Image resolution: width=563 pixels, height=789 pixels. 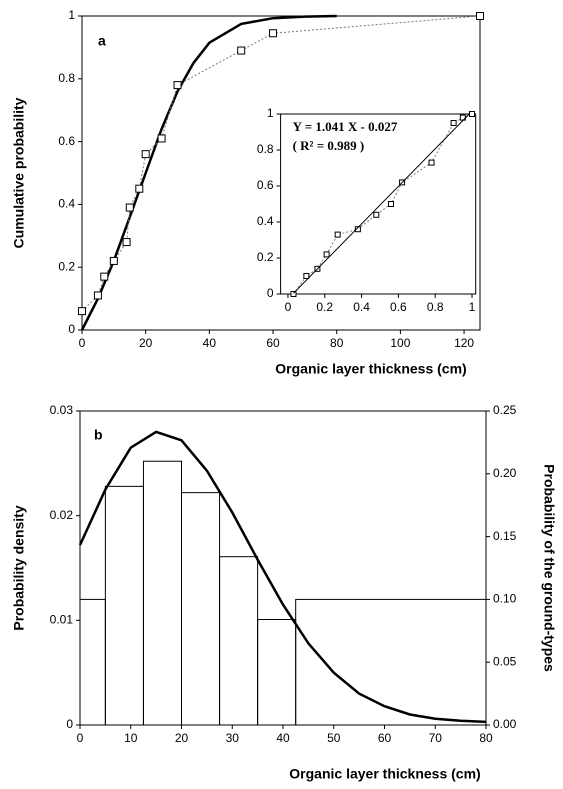 What do you see at coordinates (400, 343) in the screenshot?
I see `x-tick-label: 100` at bounding box center [400, 343].